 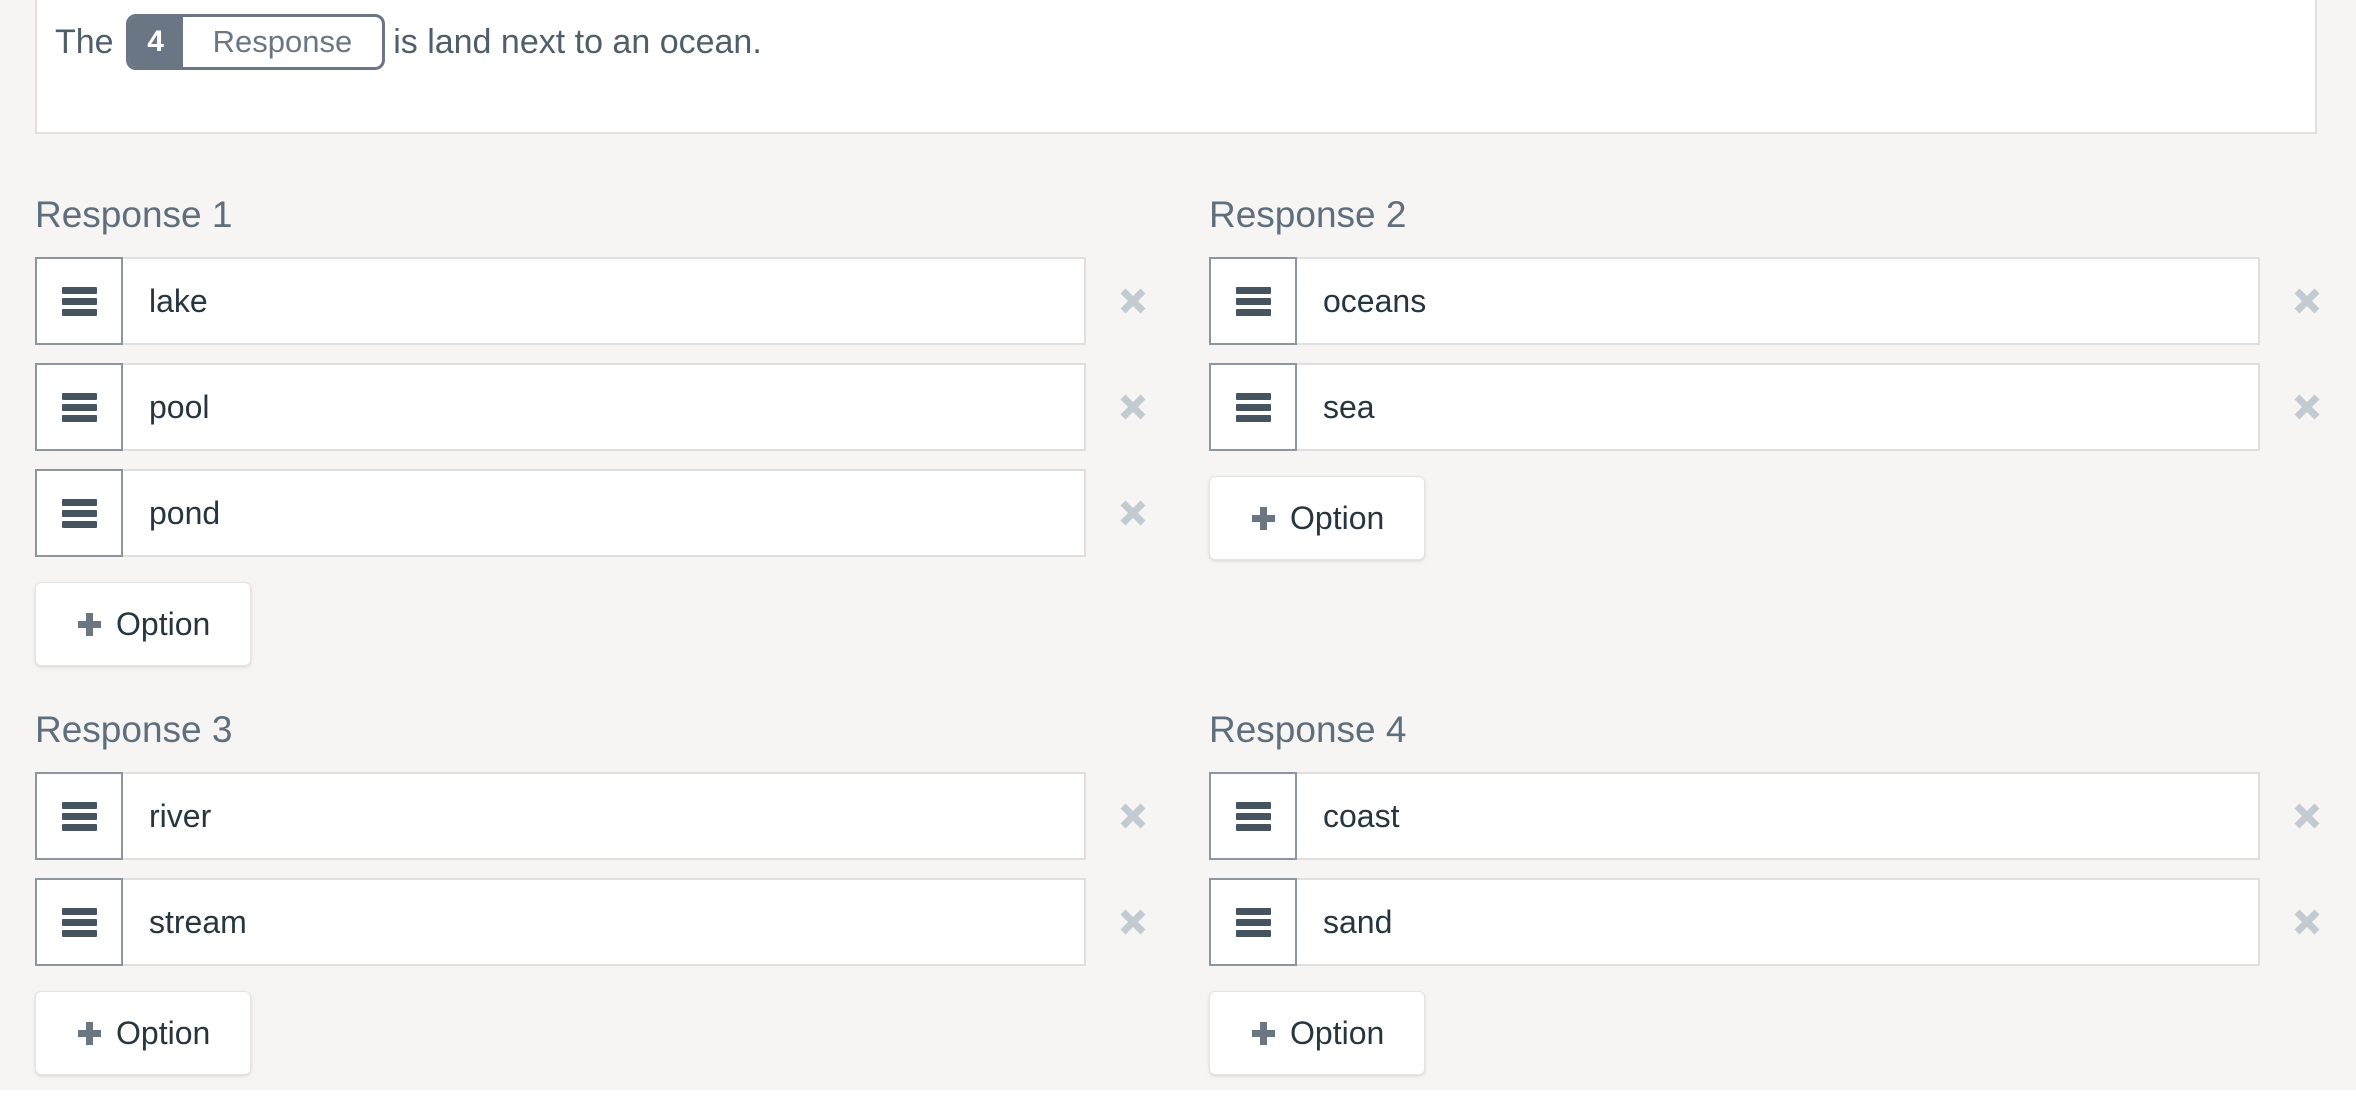 I want to click on section-title: Response 2, so click(x=1308, y=214).